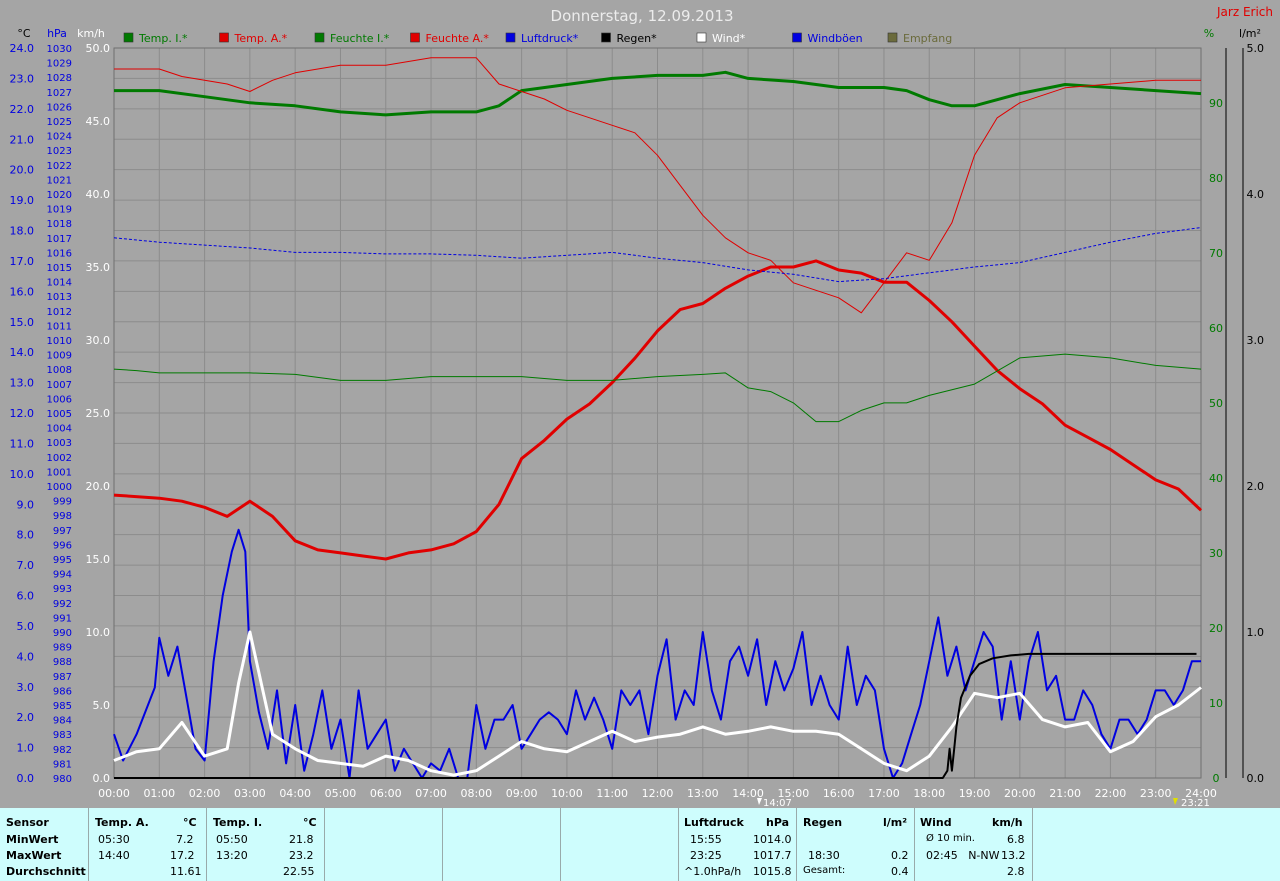  What do you see at coordinates (900, 855) in the screenshot?
I see `rain-max: 0.2` at bounding box center [900, 855].